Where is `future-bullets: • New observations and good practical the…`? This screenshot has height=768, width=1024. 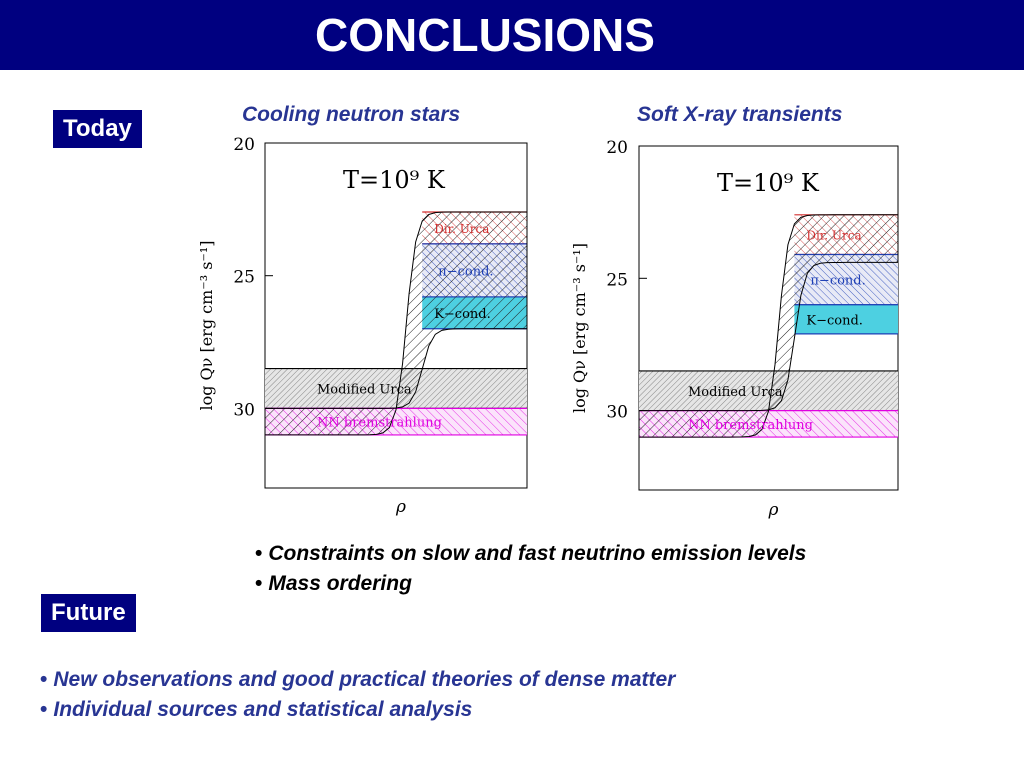 future-bullets: • New observations and good practical the… is located at coordinates (357, 695).